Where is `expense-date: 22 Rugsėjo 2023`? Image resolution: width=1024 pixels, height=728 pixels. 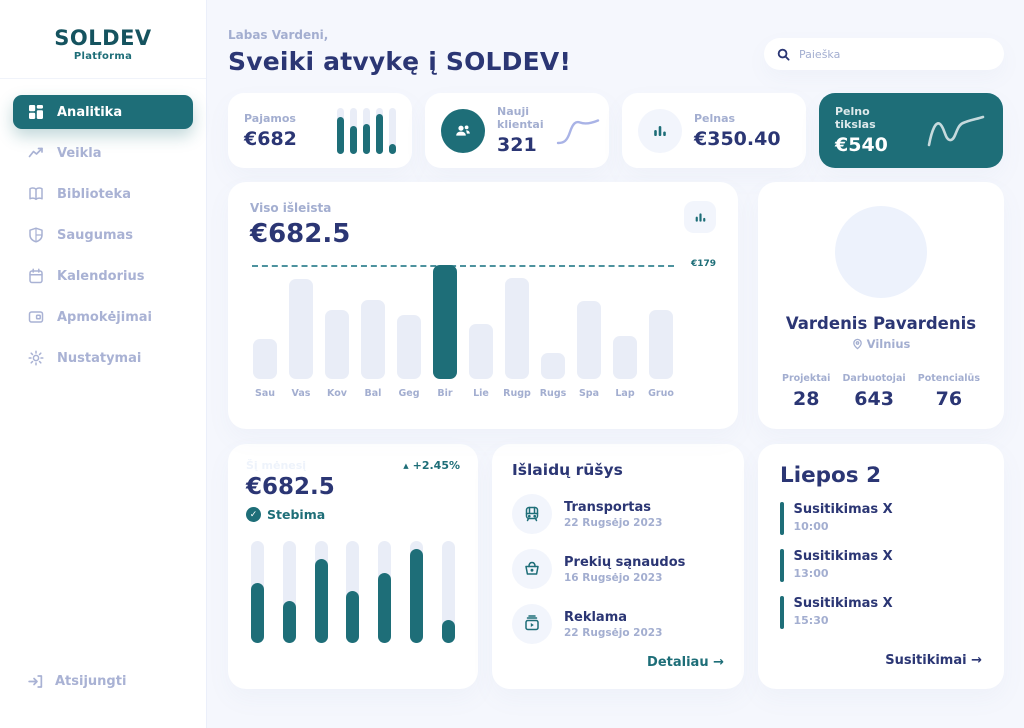 expense-date: 22 Rugsėjo 2023 is located at coordinates (613, 632).